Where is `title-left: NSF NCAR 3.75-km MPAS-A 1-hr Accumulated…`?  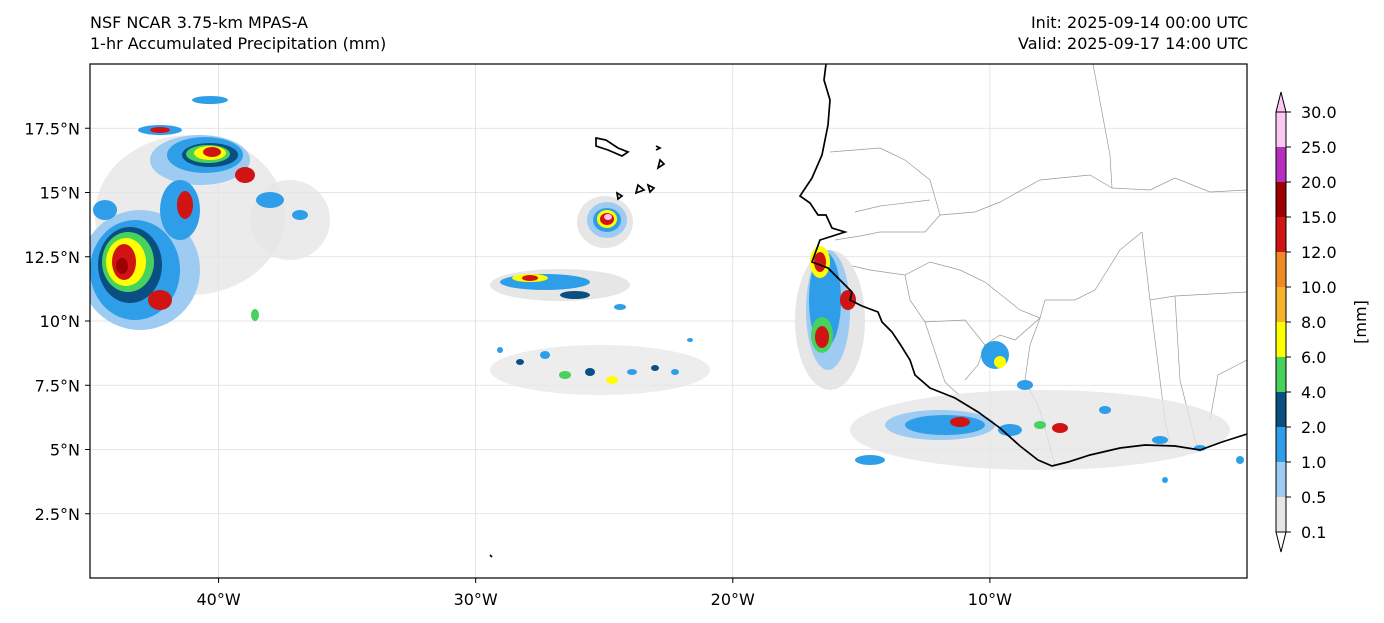
title-left: NSF NCAR 3.75-km MPAS-A 1-hr Accumulated… is located at coordinates (238, 33).